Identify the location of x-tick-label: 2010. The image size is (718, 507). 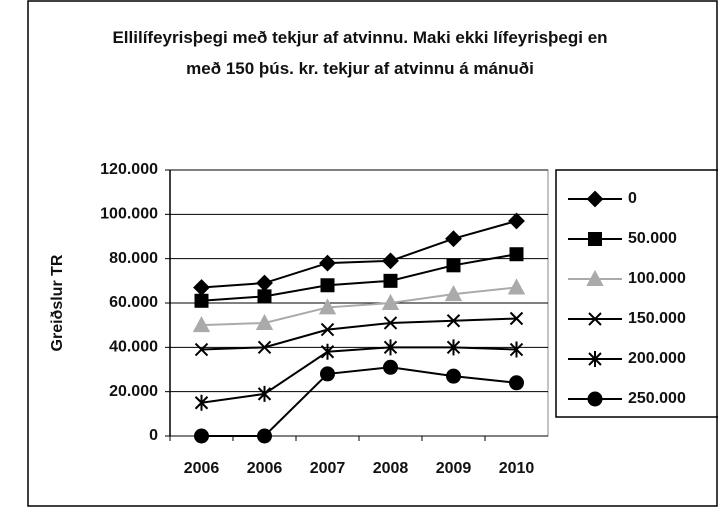
(517, 468).